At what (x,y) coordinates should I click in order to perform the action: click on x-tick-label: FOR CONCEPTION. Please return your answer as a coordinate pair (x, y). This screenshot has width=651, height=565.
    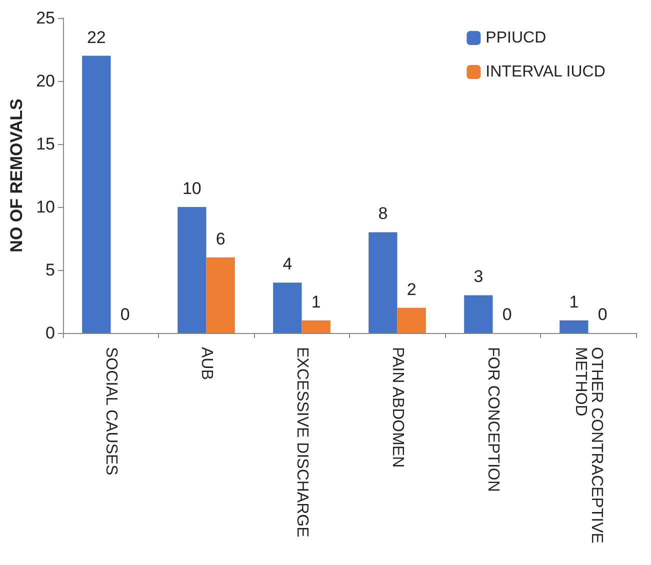
    Looking at the image, I should click on (493, 419).